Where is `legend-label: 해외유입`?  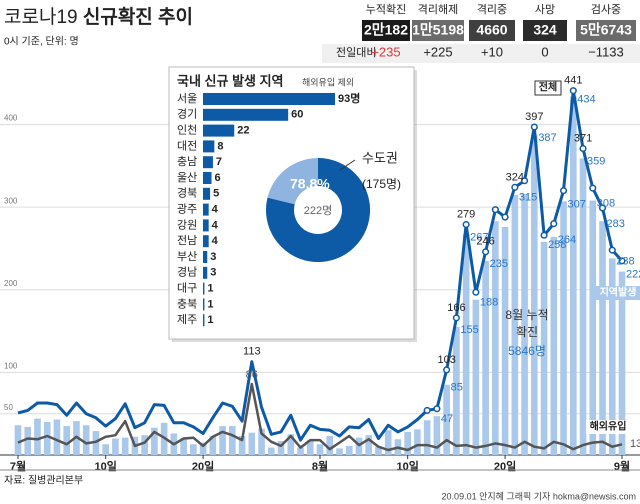
legend-label: 해외유입 is located at coordinates (608, 426).